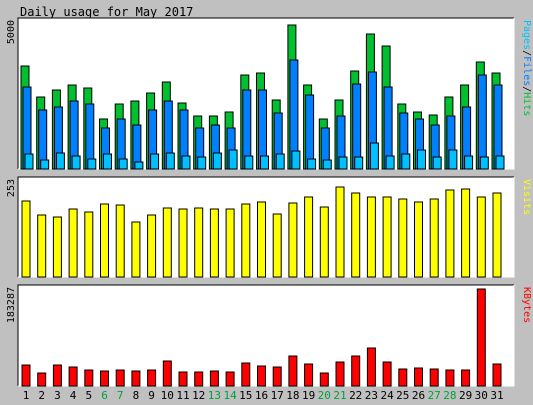 The width and height of the screenshot is (533, 405). Describe the element at coordinates (198, 395) in the screenshot. I see `day-label: 12` at that location.